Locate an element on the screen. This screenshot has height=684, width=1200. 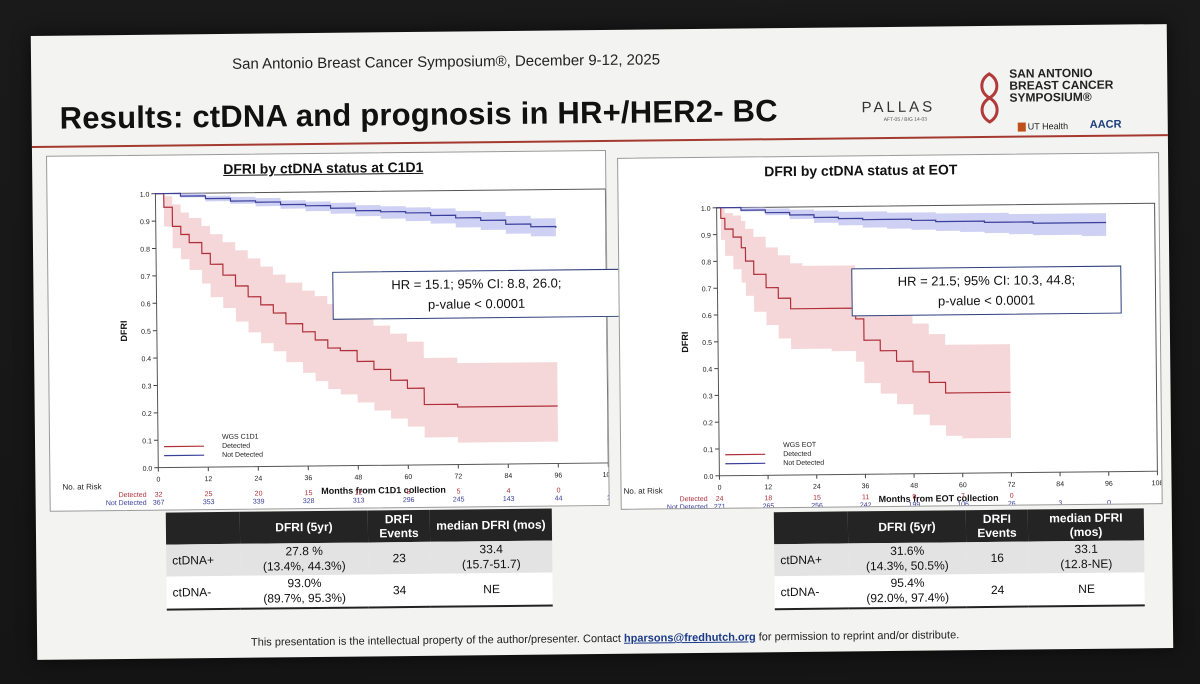
x-tick-label: 72 is located at coordinates (458, 476).